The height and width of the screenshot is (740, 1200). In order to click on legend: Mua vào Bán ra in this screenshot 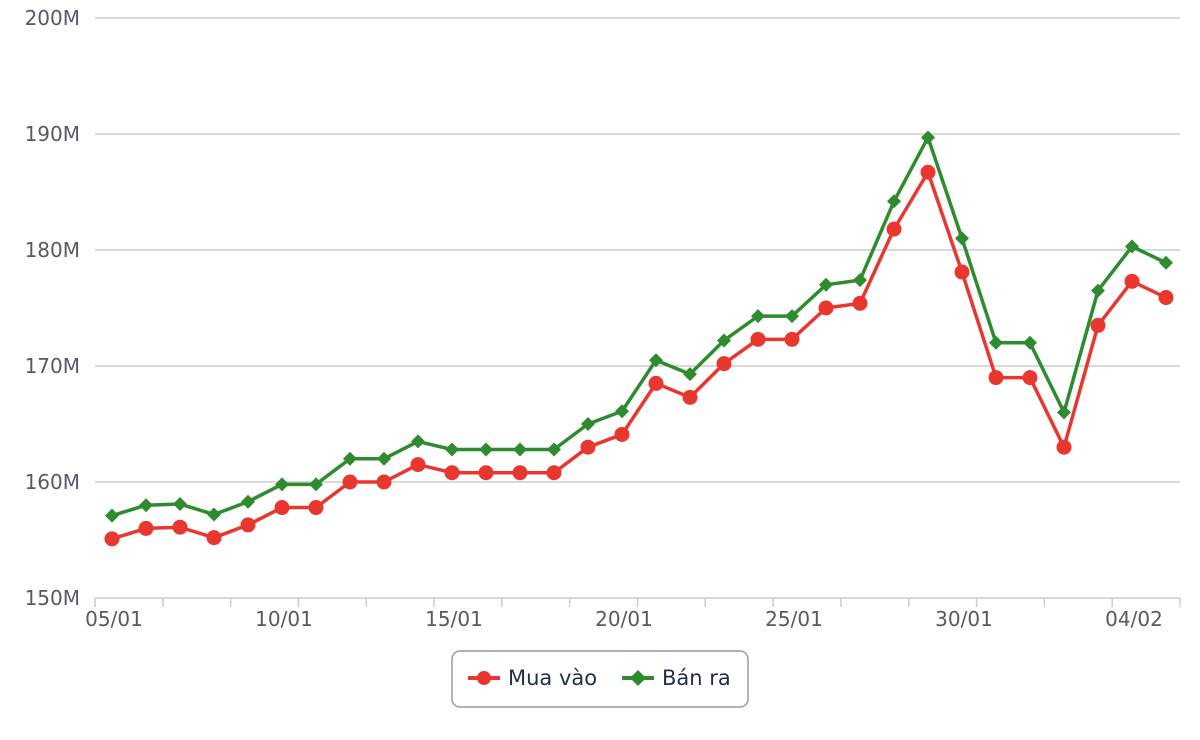, I will do `click(600, 679)`.